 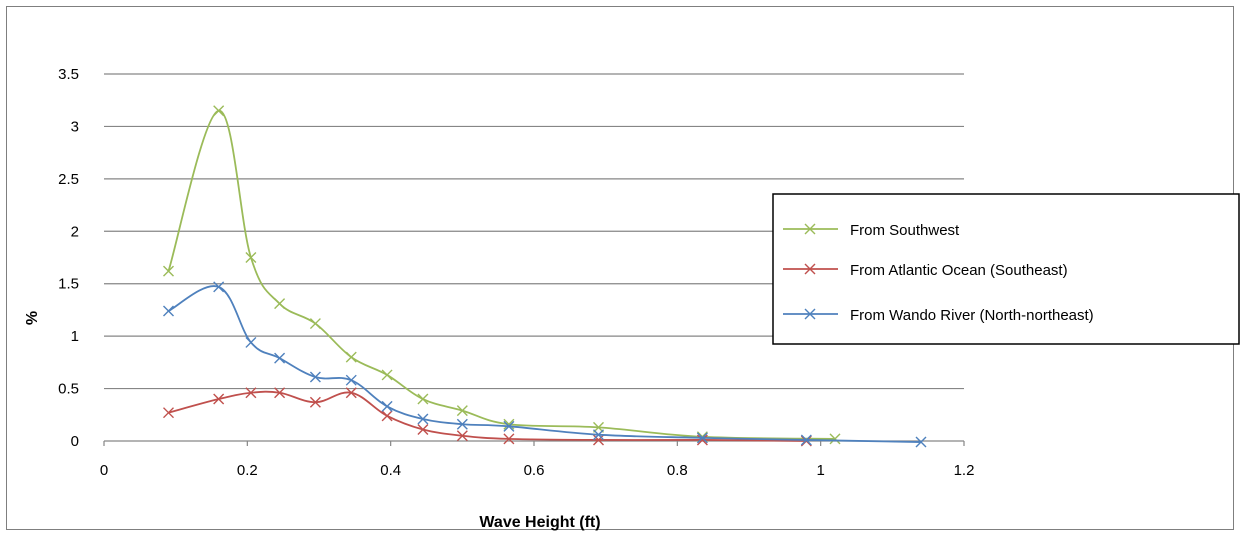 What do you see at coordinates (68, 74) in the screenshot?
I see `y-tick-label: 3.5` at bounding box center [68, 74].